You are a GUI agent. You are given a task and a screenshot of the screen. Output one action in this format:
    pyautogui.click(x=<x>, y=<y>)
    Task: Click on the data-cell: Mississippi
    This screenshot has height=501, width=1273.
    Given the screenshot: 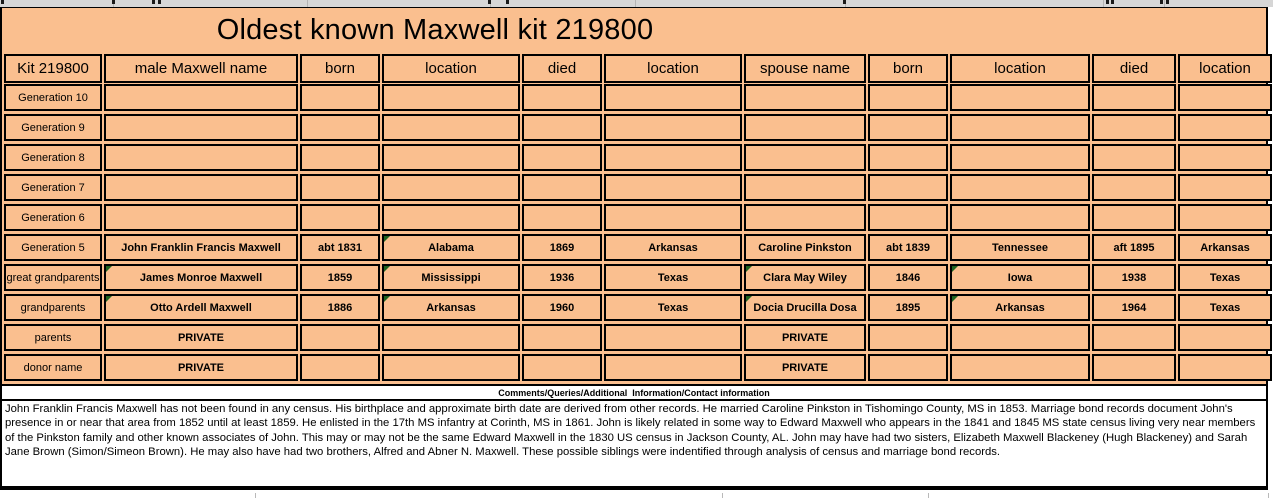 What is the action you would take?
    pyautogui.click(x=451, y=277)
    